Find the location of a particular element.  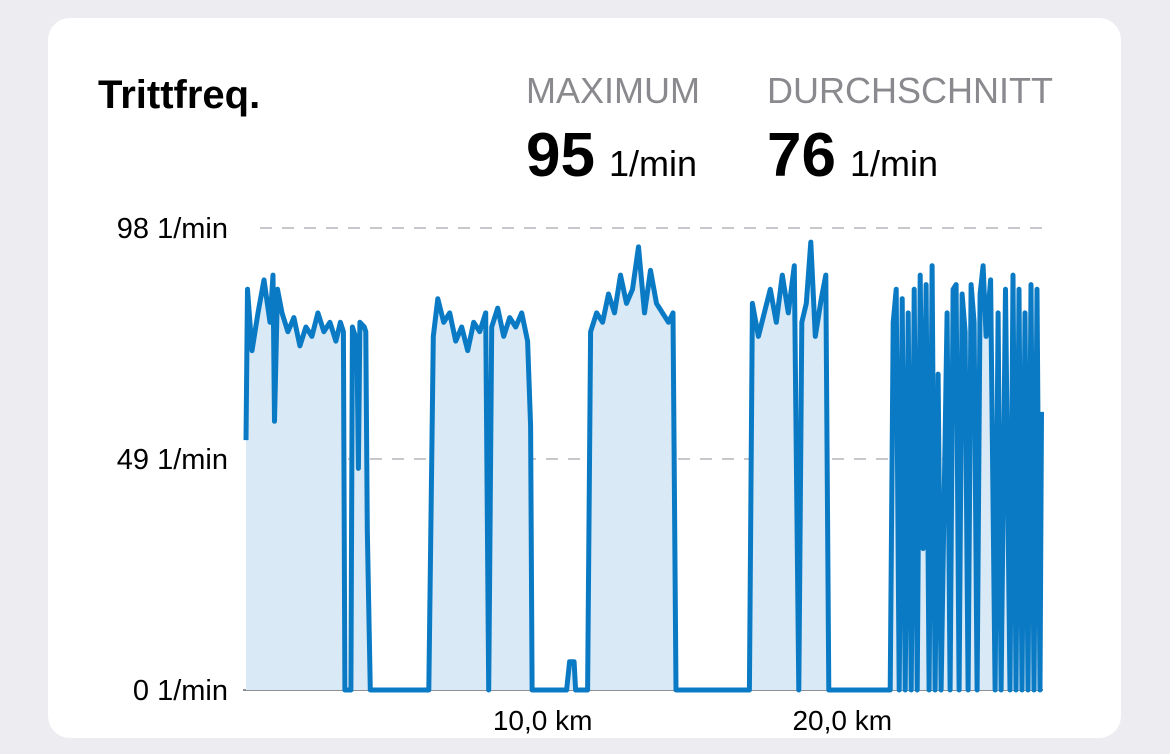

x-tick-label: 20,0 km is located at coordinates (842, 720).